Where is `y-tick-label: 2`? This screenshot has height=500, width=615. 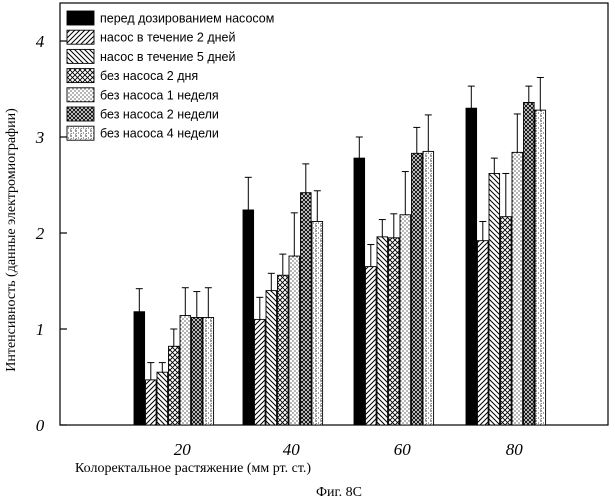
y-tick-label: 2 is located at coordinates (40, 233).